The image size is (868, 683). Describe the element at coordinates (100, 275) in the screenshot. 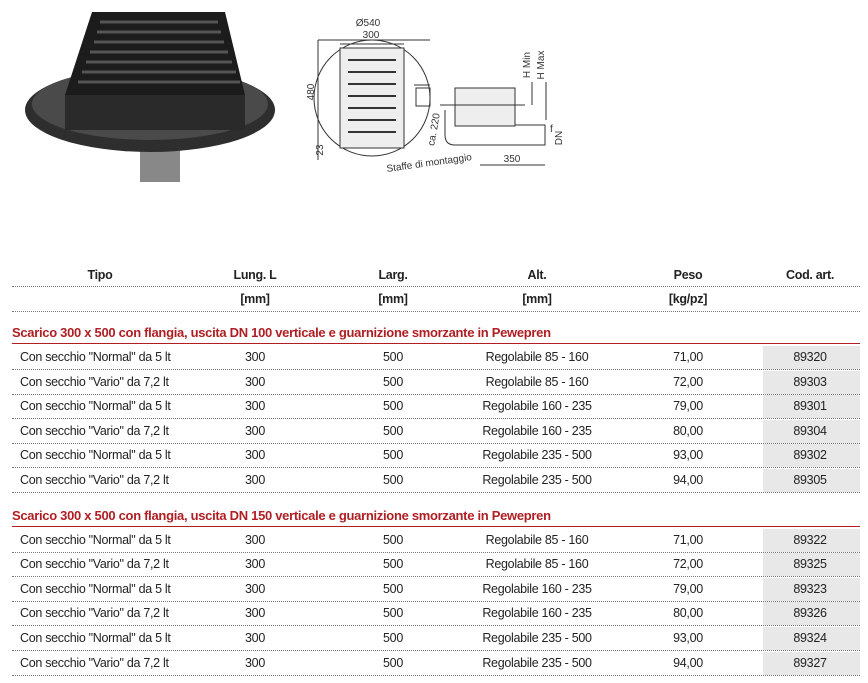

I see `header-cell: Tipo` at that location.